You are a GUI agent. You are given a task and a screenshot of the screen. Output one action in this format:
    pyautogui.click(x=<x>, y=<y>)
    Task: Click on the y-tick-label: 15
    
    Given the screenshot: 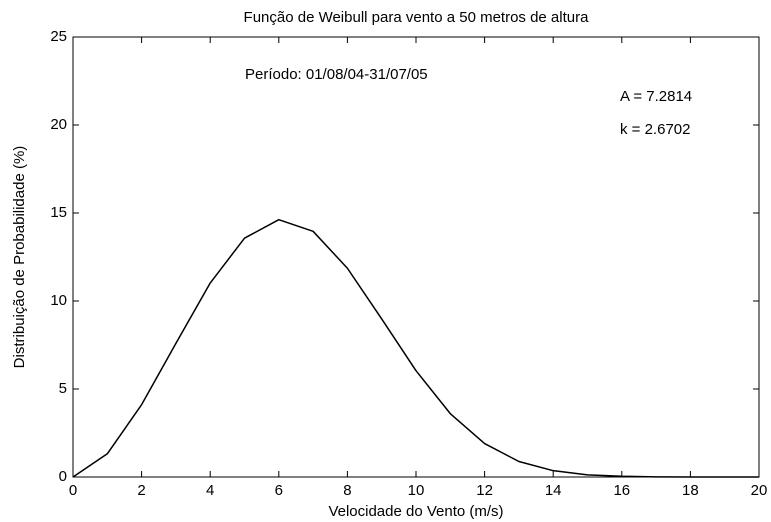 What is the action you would take?
    pyautogui.click(x=58, y=212)
    